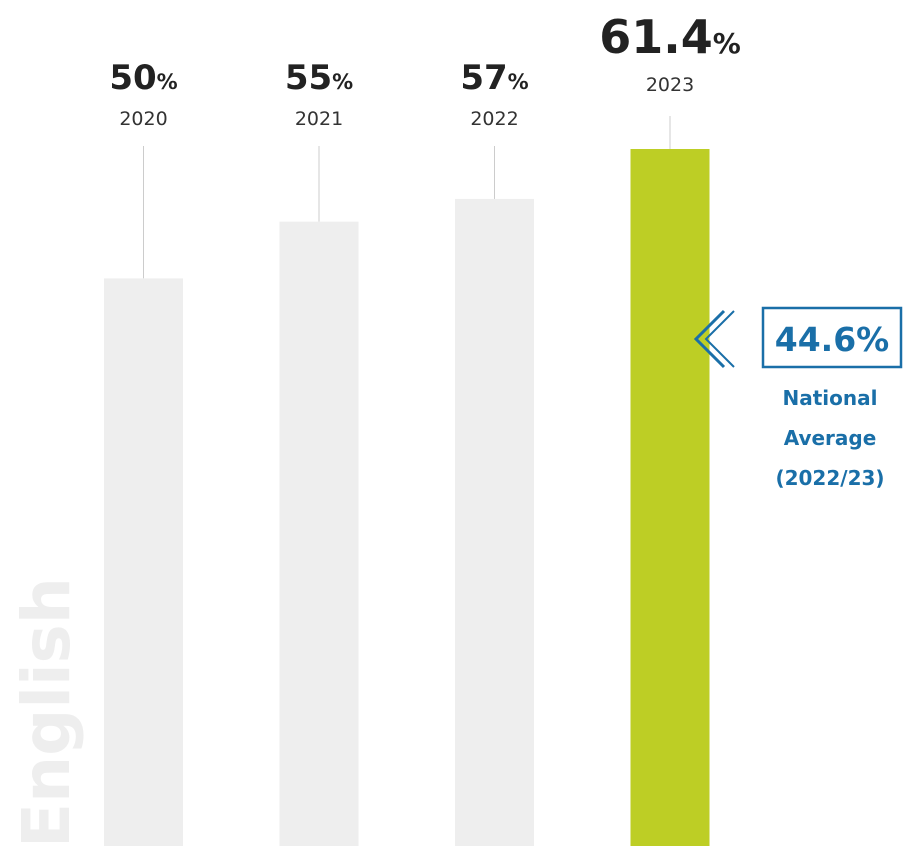  What do you see at coordinates (143, 78) in the screenshot?
I see `bar-value-label: 50%` at bounding box center [143, 78].